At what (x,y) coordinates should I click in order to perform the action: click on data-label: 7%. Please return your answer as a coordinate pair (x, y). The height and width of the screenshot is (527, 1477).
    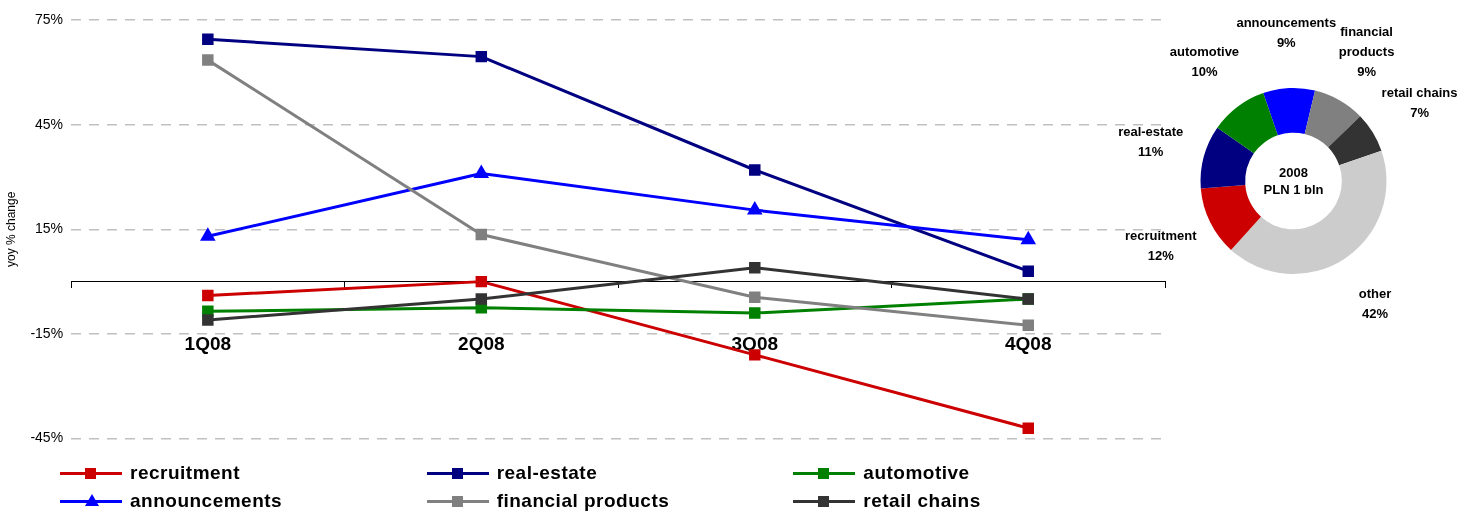
    Looking at the image, I should click on (1420, 113).